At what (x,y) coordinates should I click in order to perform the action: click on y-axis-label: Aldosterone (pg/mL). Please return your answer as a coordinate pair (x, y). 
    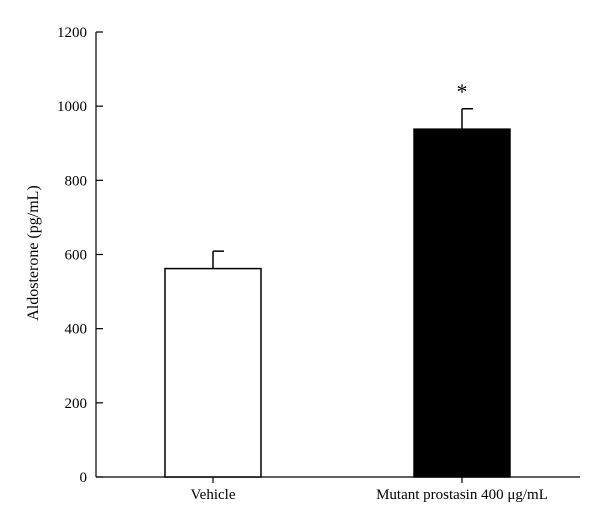
    Looking at the image, I should click on (33, 253).